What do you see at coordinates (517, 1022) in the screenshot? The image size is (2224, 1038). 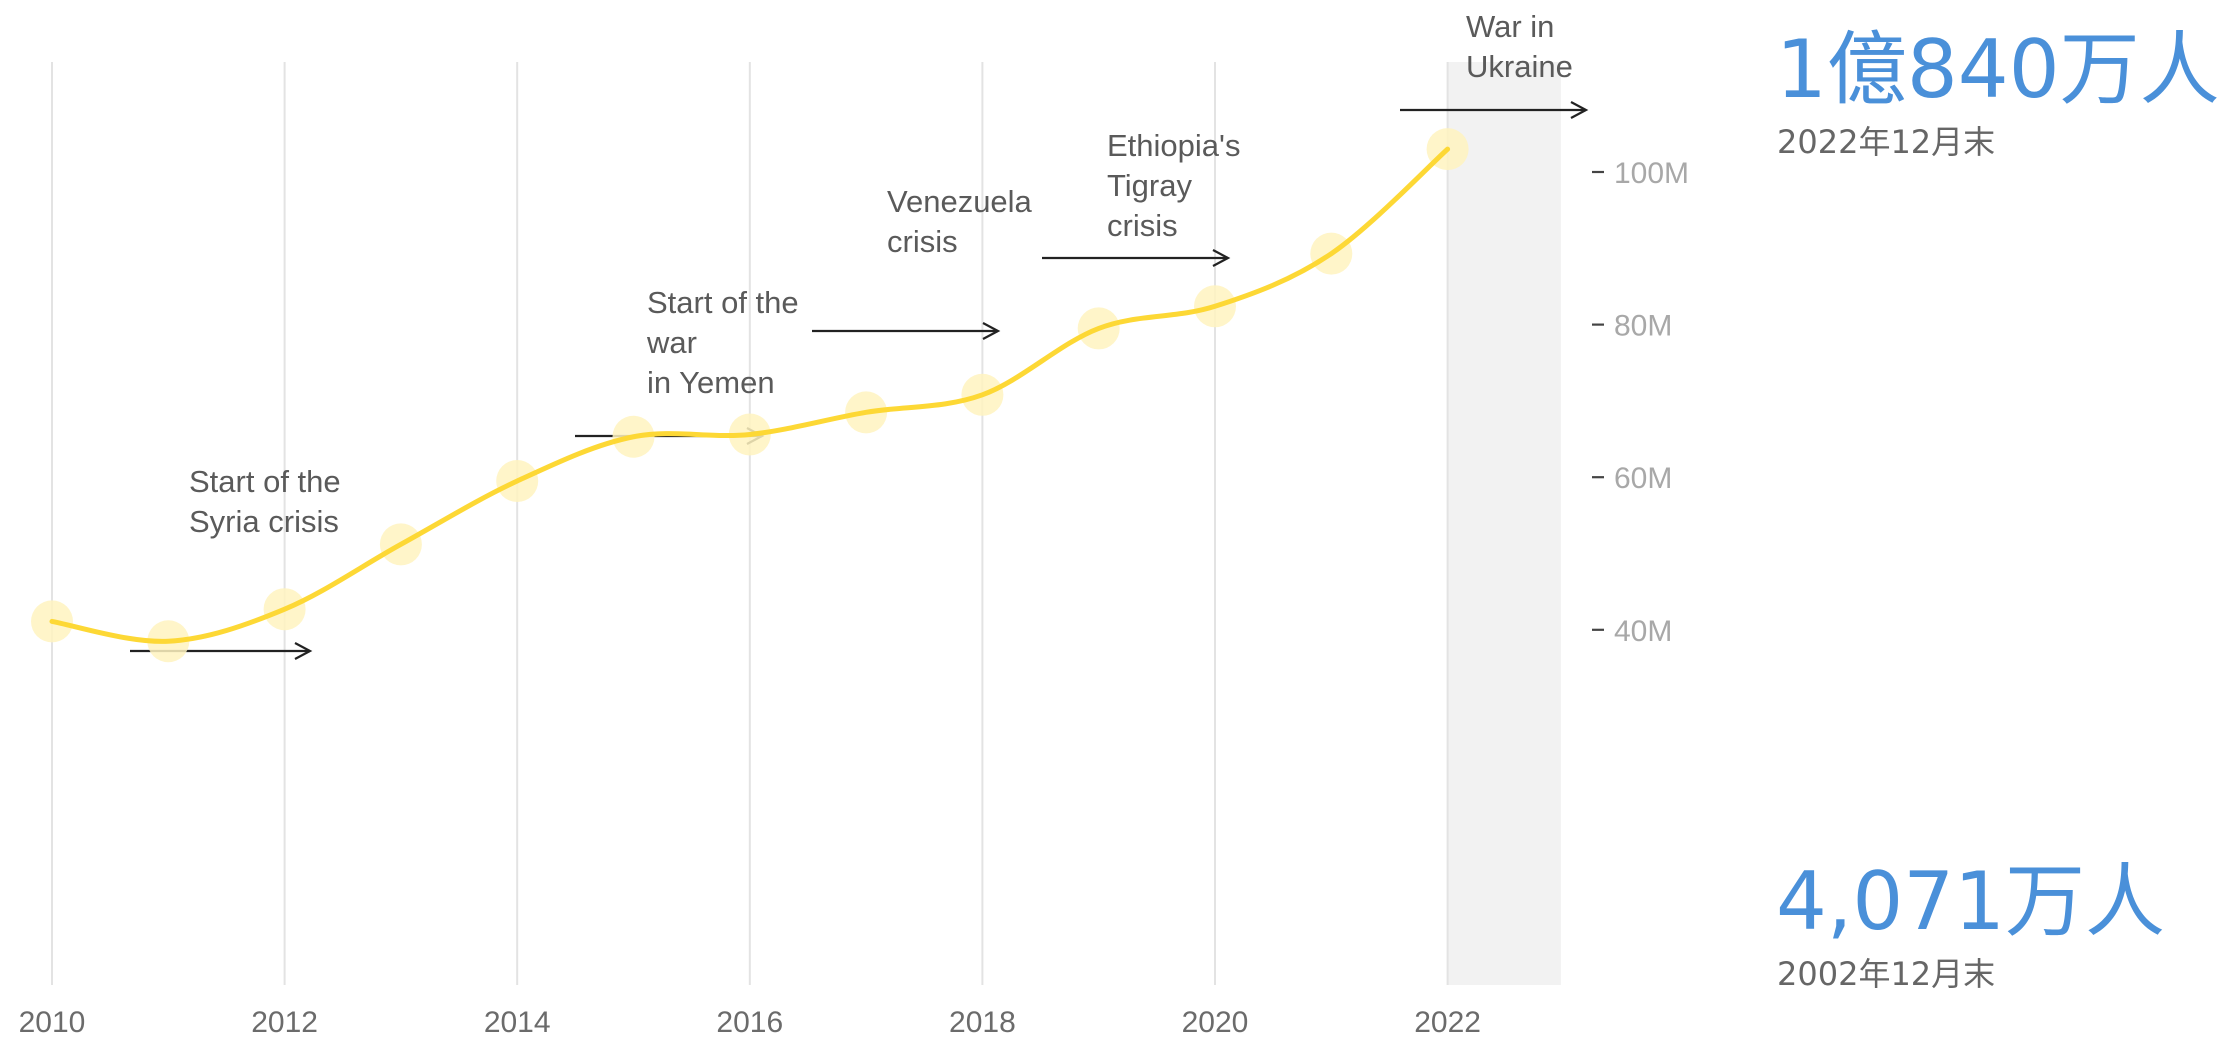 I see `x-tick-label: 2014` at bounding box center [517, 1022].